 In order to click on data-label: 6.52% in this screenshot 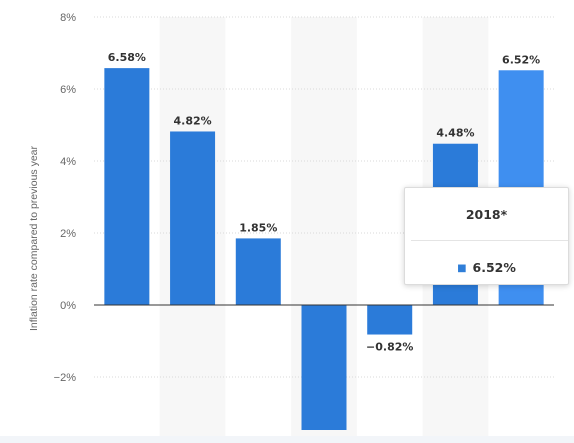, I will do `click(521, 59)`.